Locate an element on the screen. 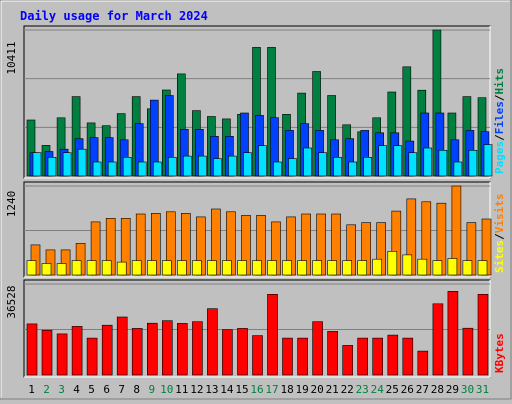 The width and height of the screenshot is (512, 404). x-label-day-20: 20 is located at coordinates (316, 389).